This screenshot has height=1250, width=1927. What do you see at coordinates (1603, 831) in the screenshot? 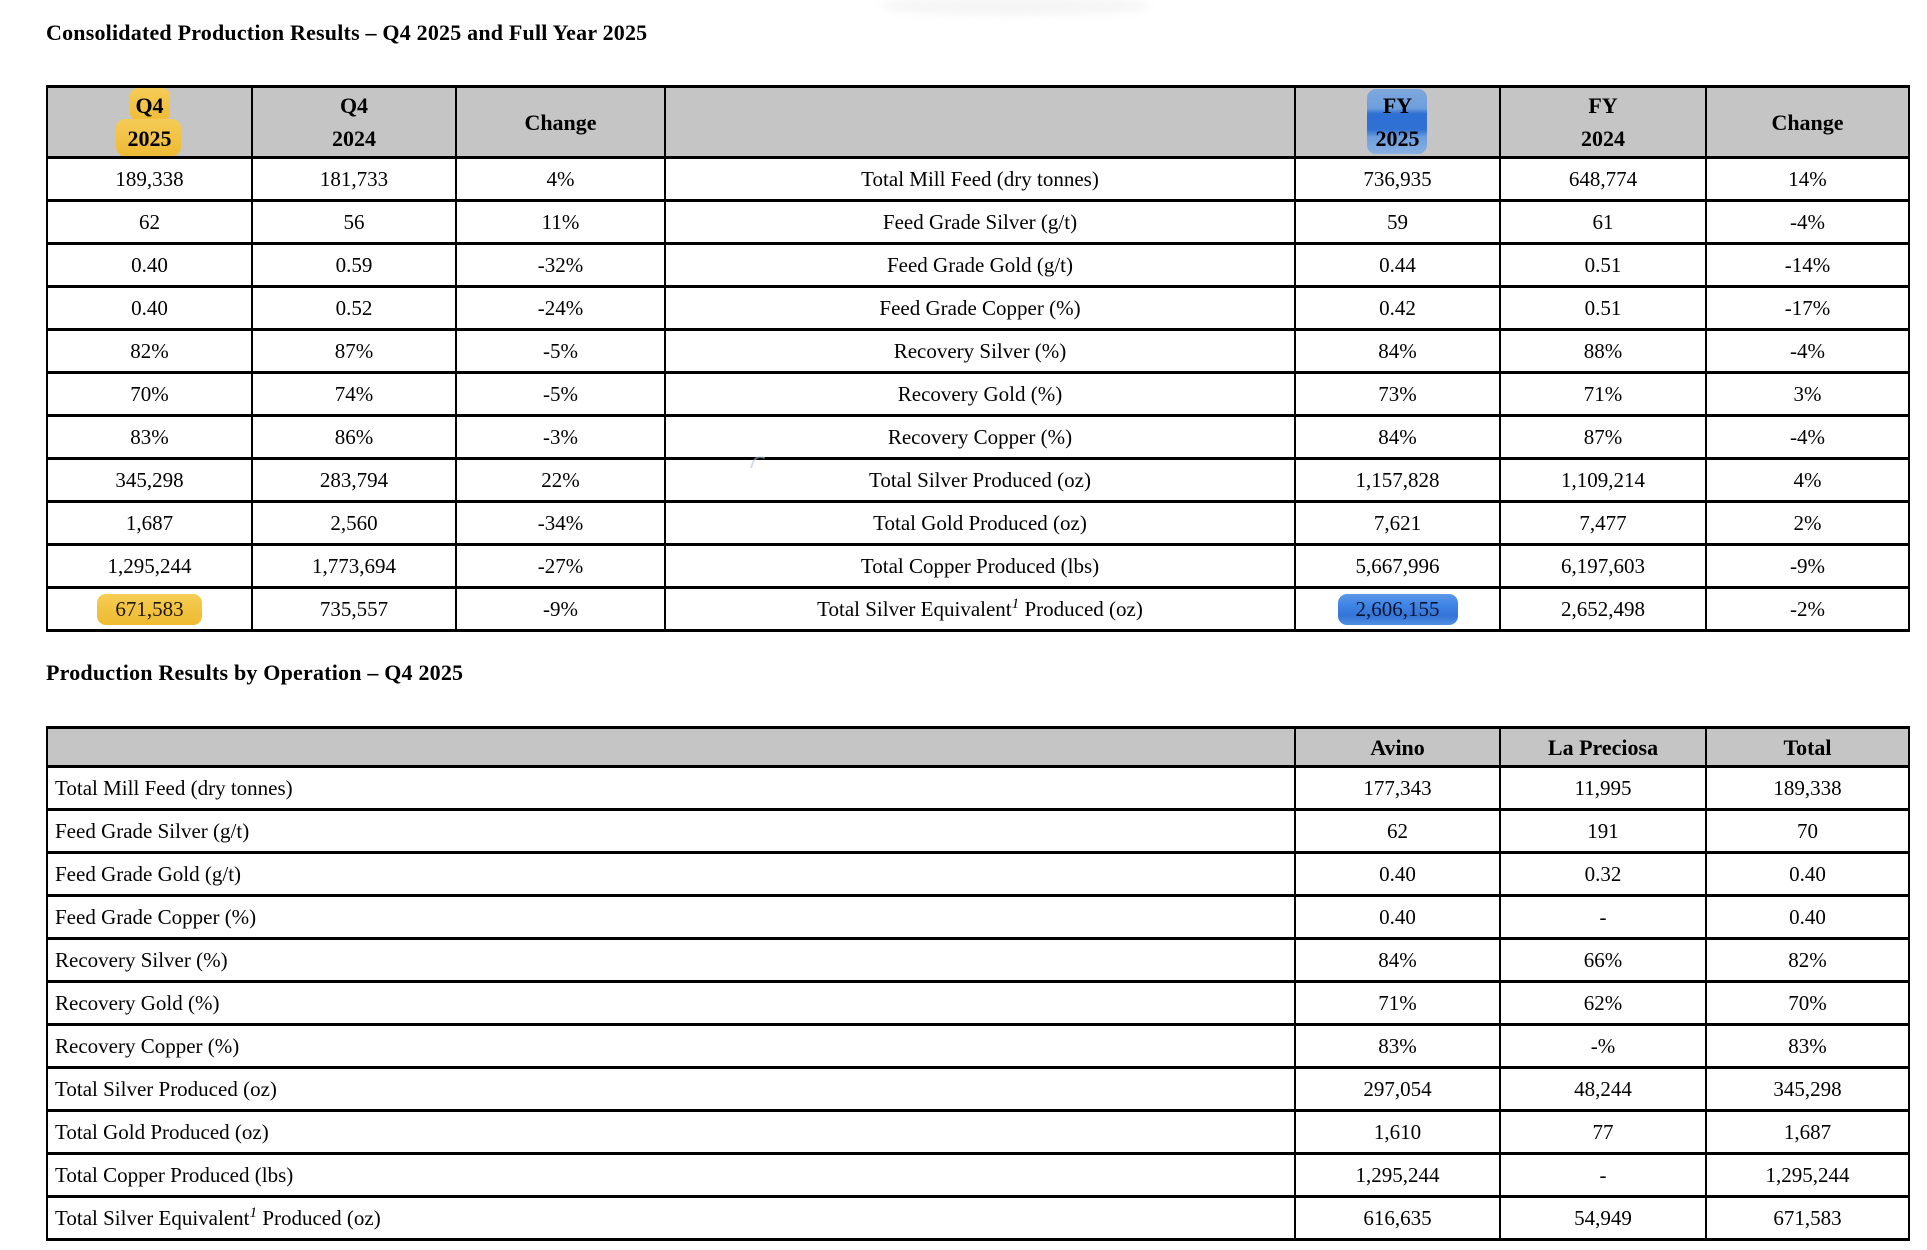
I see `data-cell: 191` at bounding box center [1603, 831].